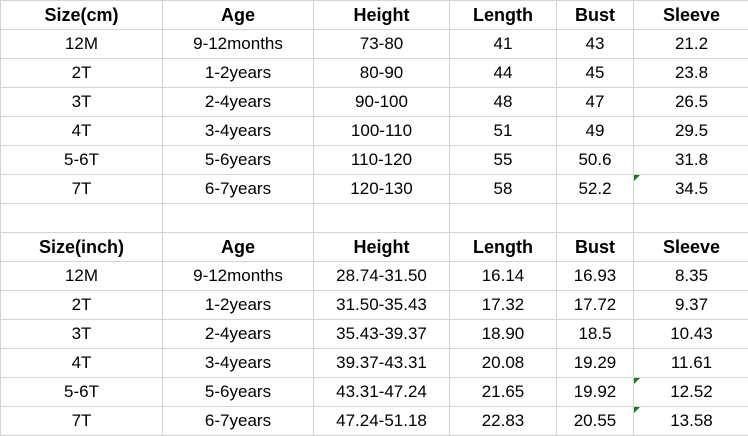  What do you see at coordinates (595, 334) in the screenshot?
I see `cell-bust: 18.5` at bounding box center [595, 334].